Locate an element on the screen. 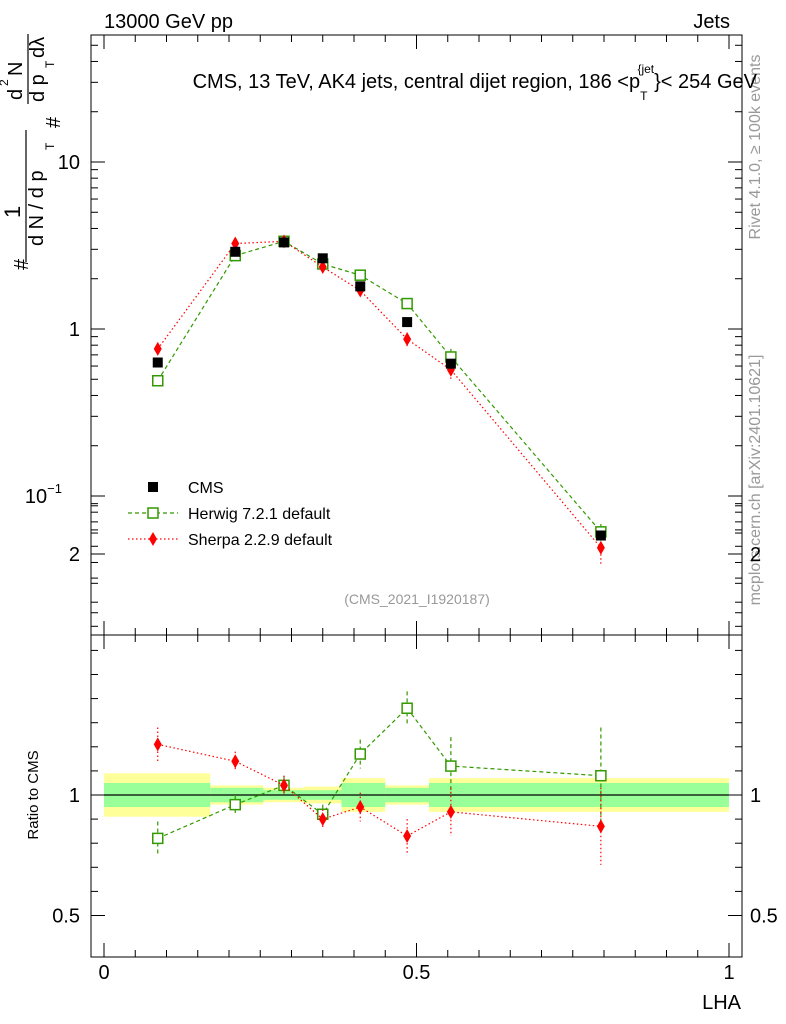 This screenshot has width=786, height=1024. main-ytick-exp-0: −1 is located at coordinates (54, 488).